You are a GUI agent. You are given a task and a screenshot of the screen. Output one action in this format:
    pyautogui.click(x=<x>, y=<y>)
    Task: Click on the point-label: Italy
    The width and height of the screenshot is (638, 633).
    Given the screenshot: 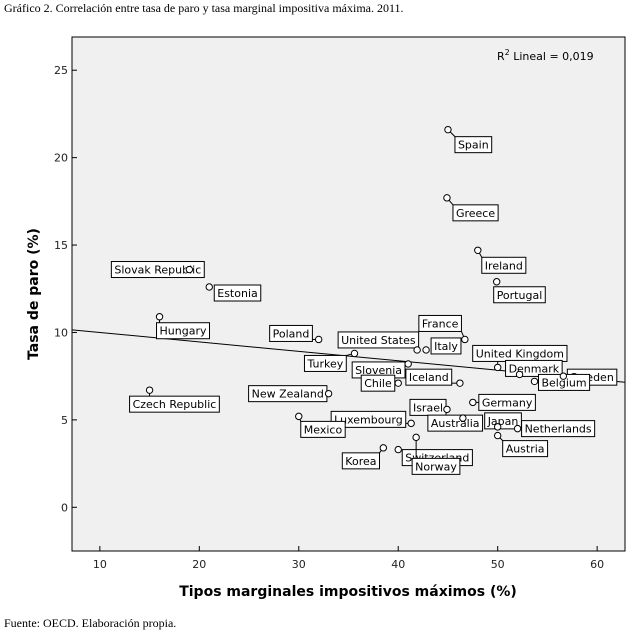 What is the action you would take?
    pyautogui.click(x=446, y=346)
    